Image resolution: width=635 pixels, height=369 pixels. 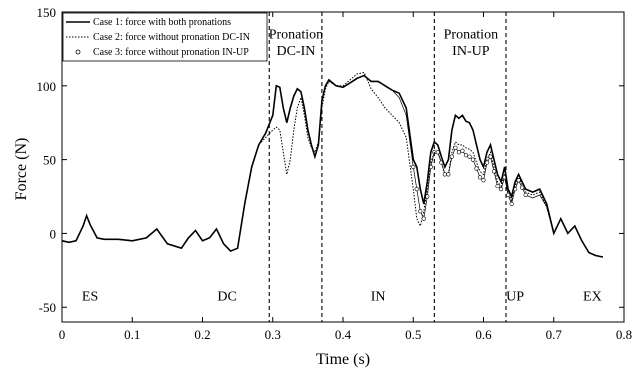 What do you see at coordinates (162, 22) in the screenshot?
I see `legend-label-case-1: Case 1: force with both pronations` at bounding box center [162, 22].